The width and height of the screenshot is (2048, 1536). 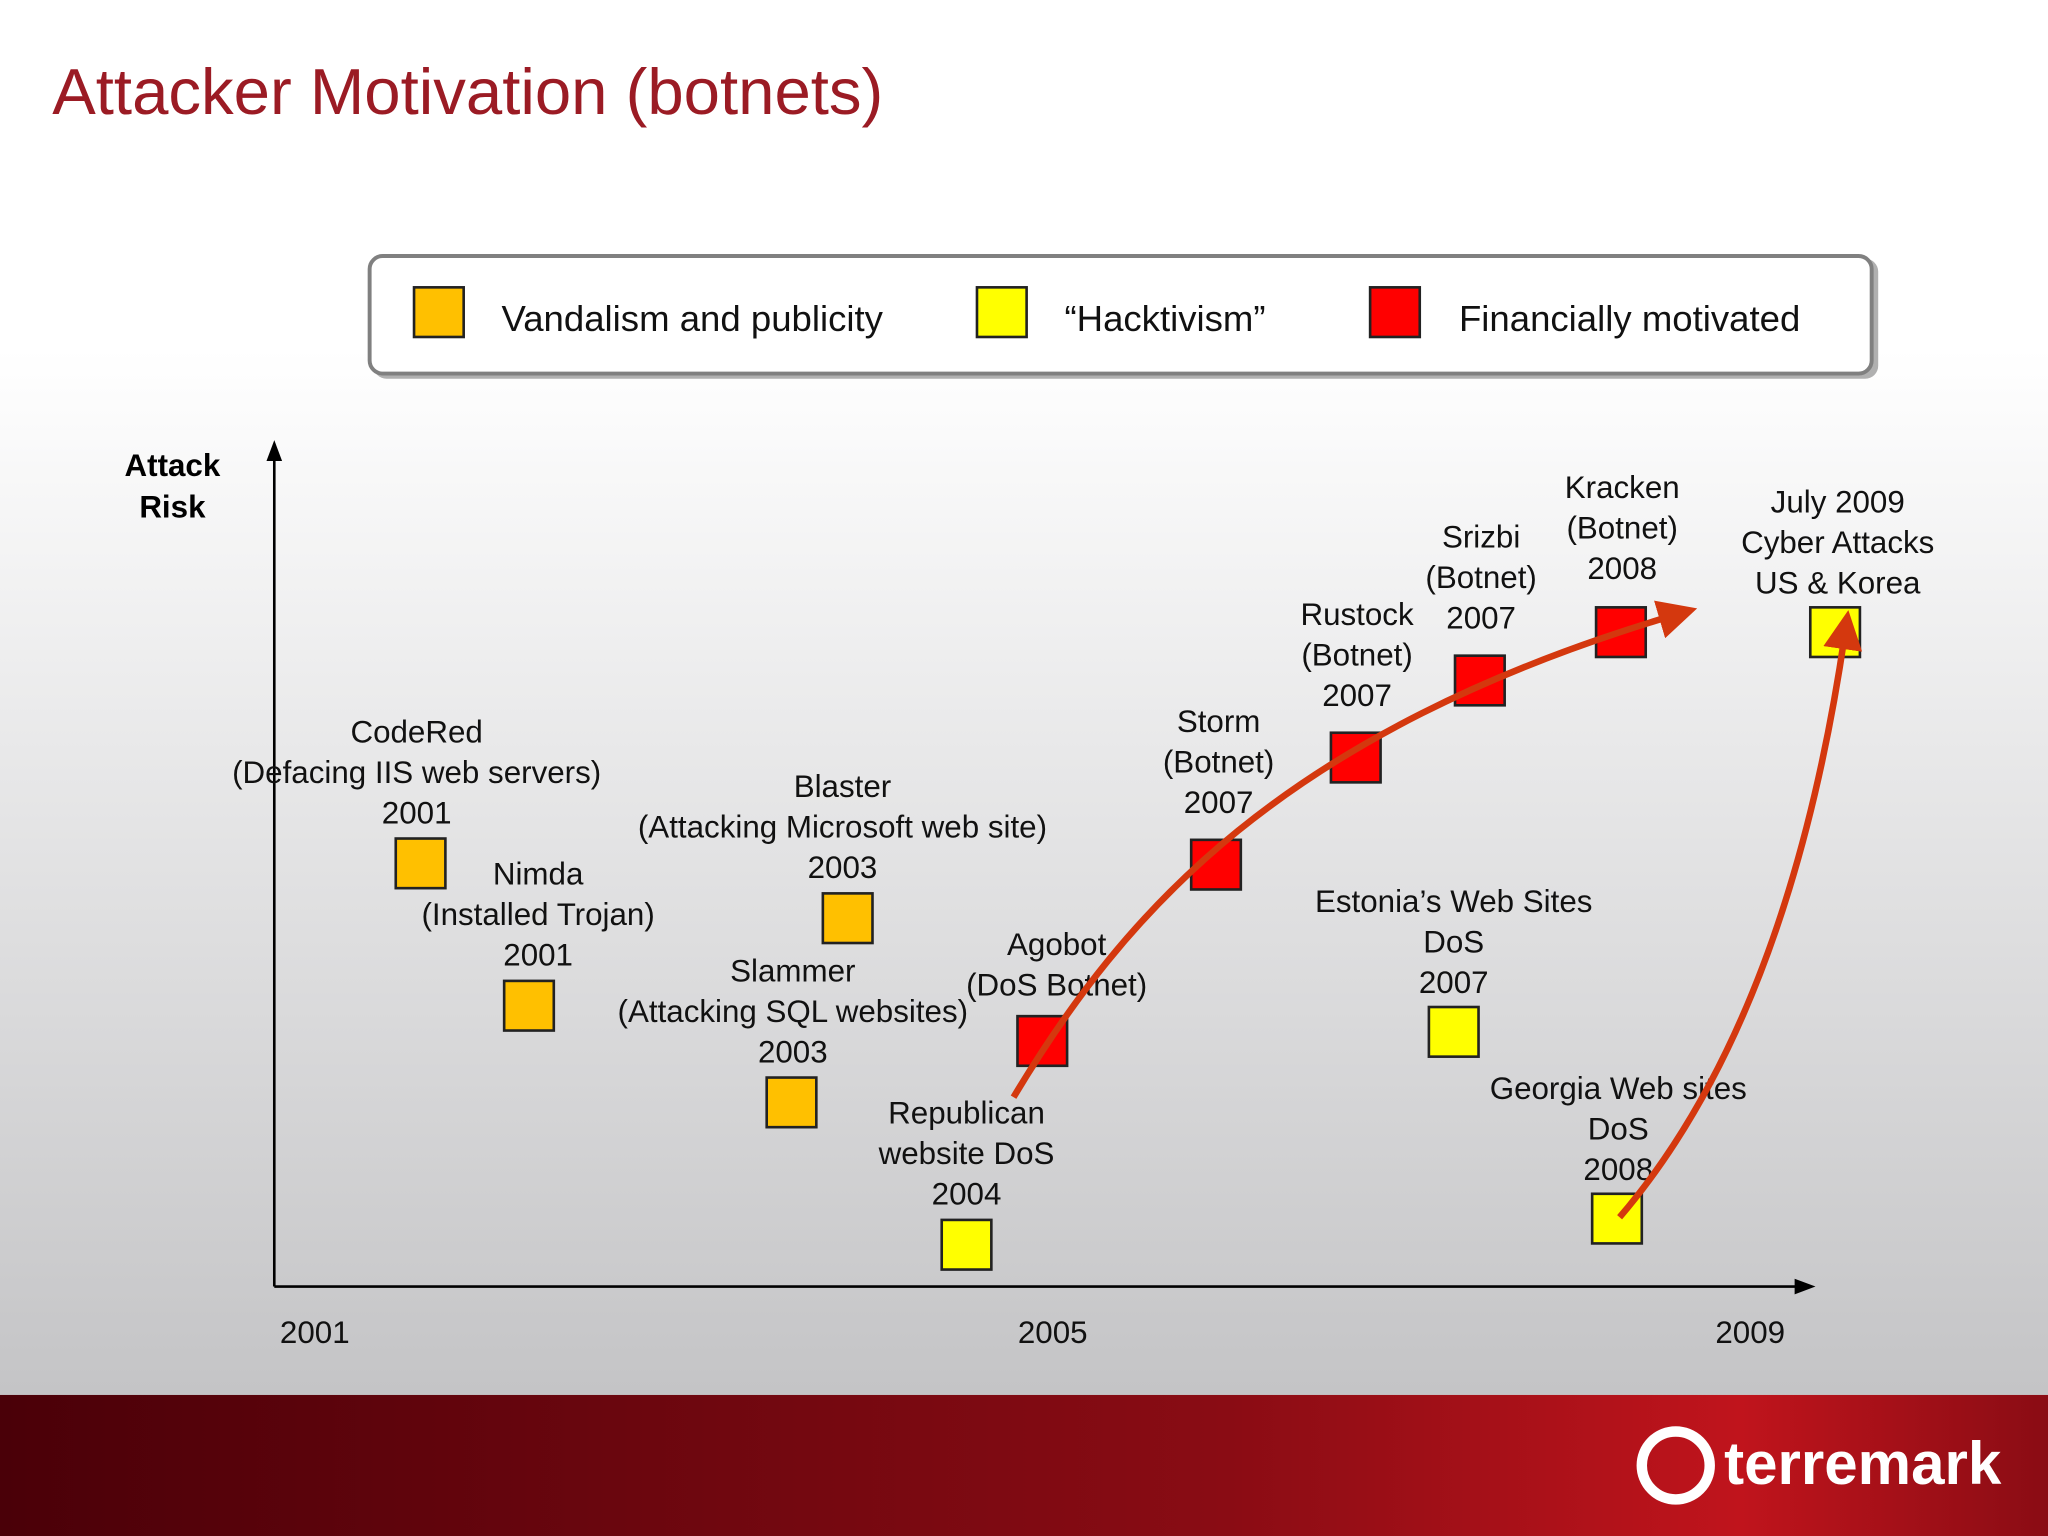 What do you see at coordinates (1622, 487) in the screenshot?
I see `node-label: Kracken` at bounding box center [1622, 487].